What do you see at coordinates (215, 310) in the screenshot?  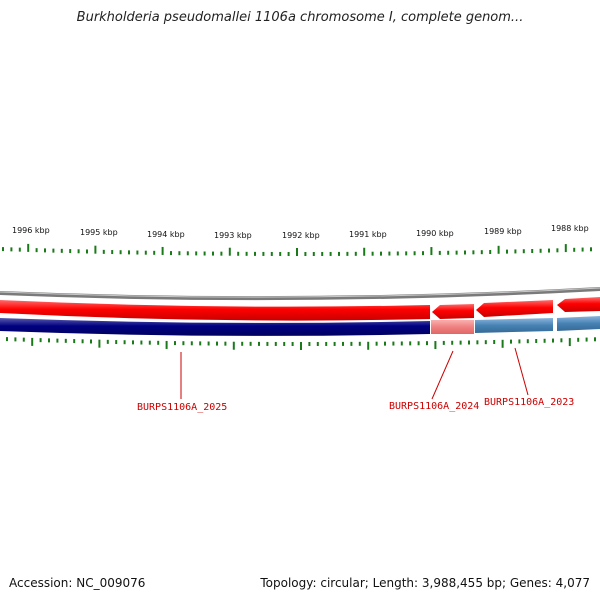 I see `cds-feature-2025` at bounding box center [215, 310].